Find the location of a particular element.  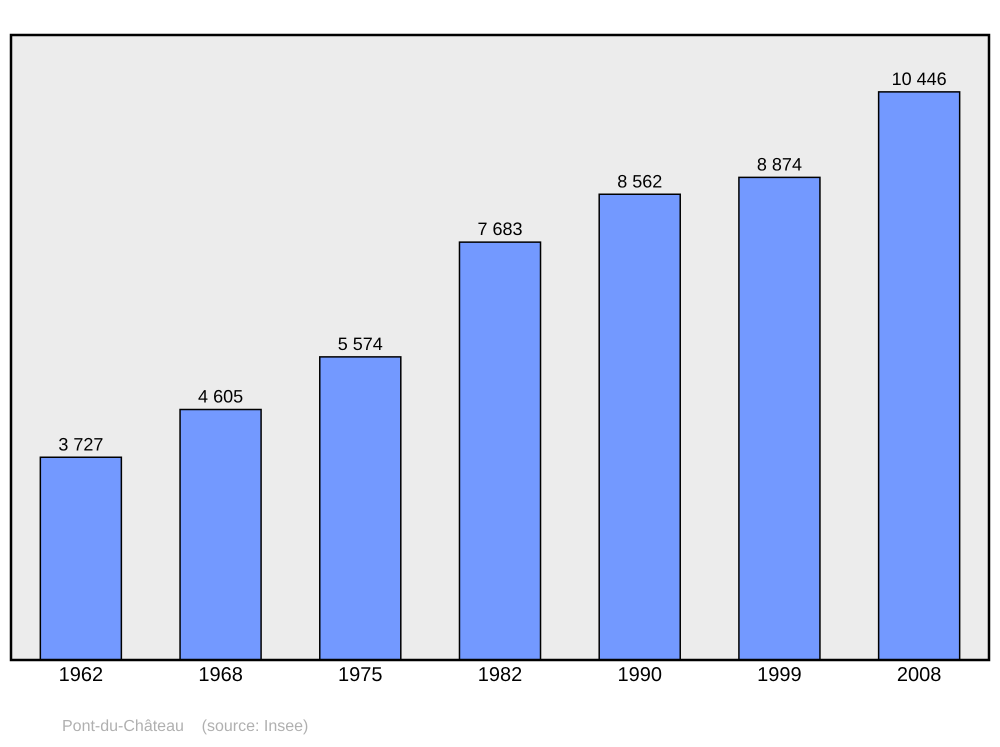

x-tick-label: 1990 is located at coordinates (639, 675).